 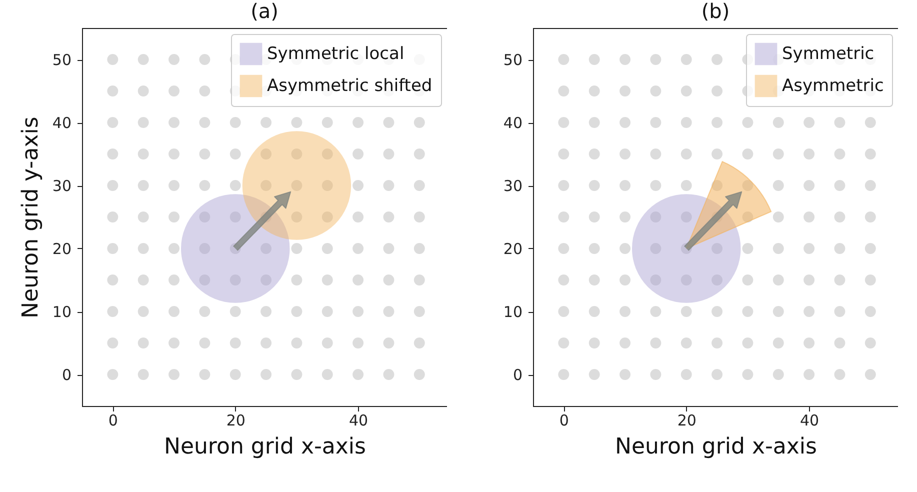 I want to click on chart-title: (b), so click(x=715, y=11).